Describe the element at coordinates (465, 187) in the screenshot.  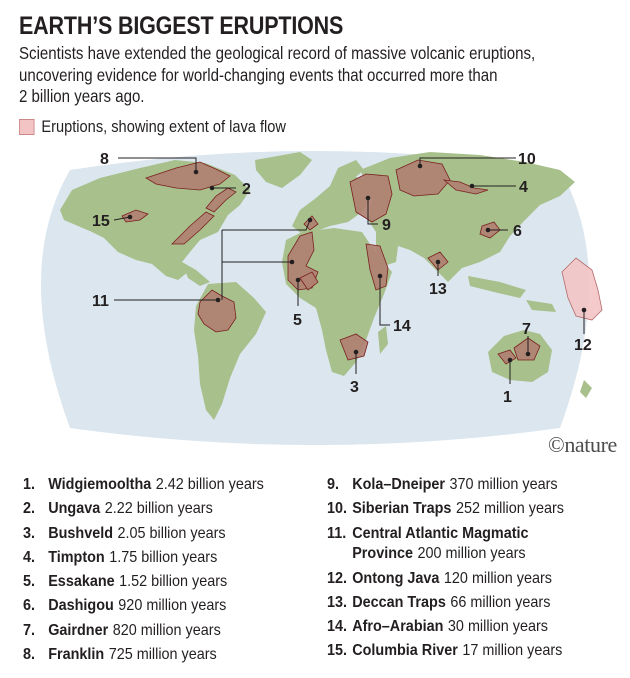
I see `eruption-timpton` at that location.